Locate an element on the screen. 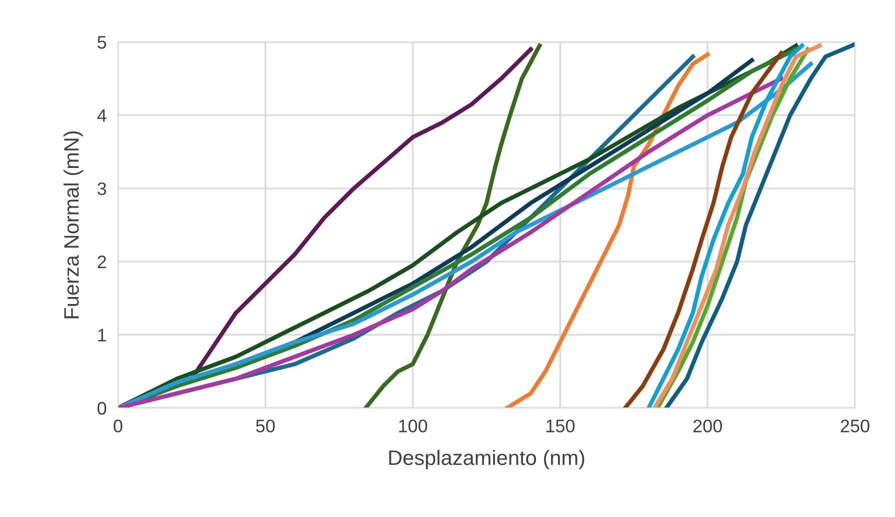 The width and height of the screenshot is (895, 517). y-axis-title: Fuerza Normal (mN) is located at coordinates (73, 224).